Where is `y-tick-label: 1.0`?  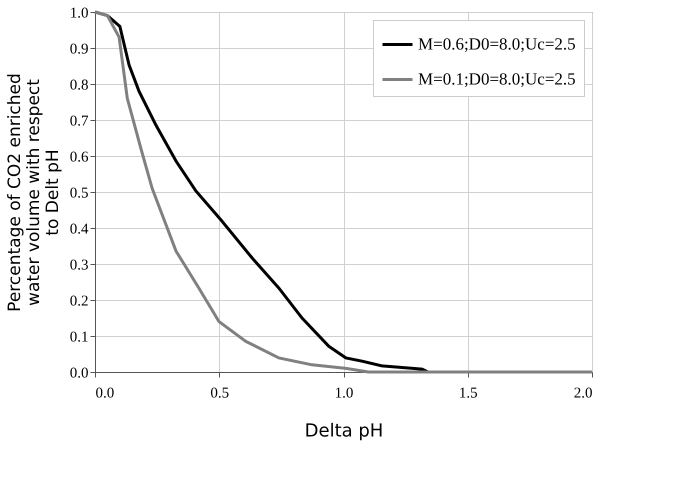
y-tick-label: 1.0 is located at coordinates (79, 14).